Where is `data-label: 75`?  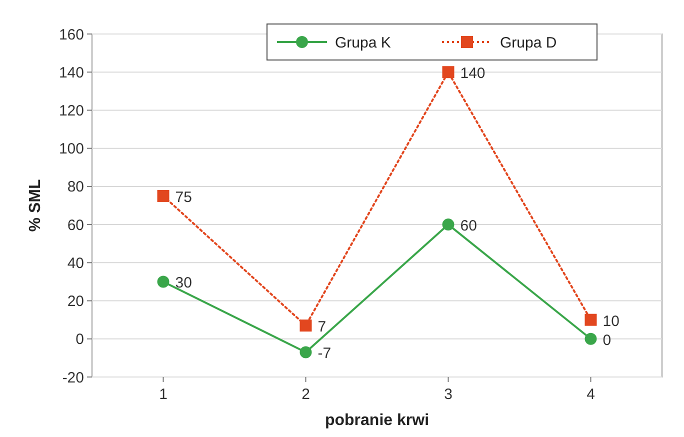
data-label: 75 is located at coordinates (183, 197).